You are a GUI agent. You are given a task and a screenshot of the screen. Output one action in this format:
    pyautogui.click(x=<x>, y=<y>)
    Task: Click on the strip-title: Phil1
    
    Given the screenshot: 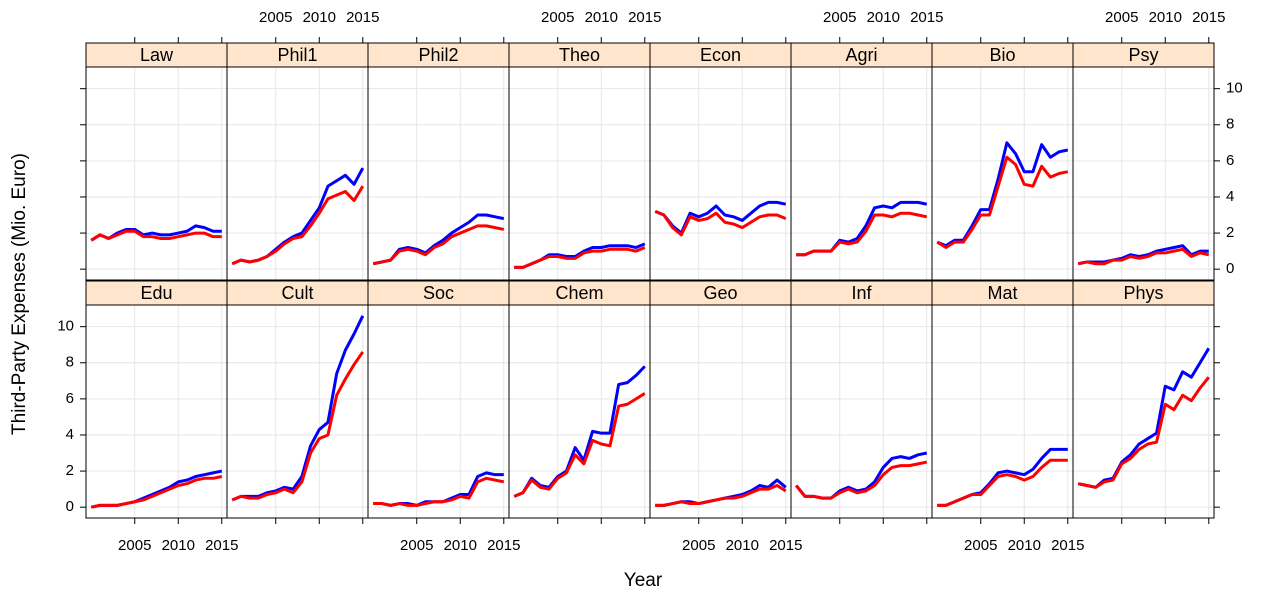 What is the action you would take?
    pyautogui.click(x=297, y=55)
    